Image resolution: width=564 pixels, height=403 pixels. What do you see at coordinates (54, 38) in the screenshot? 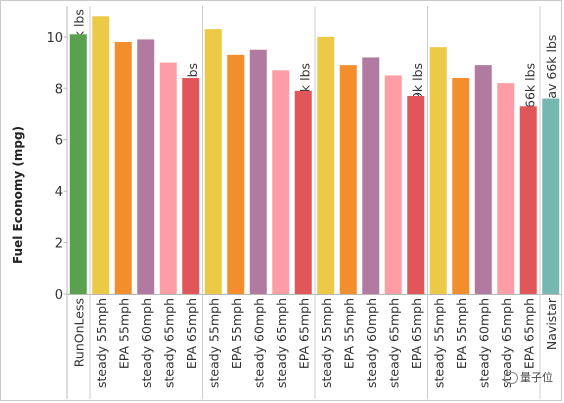
I see `y-tick-label: 10` at bounding box center [54, 38].